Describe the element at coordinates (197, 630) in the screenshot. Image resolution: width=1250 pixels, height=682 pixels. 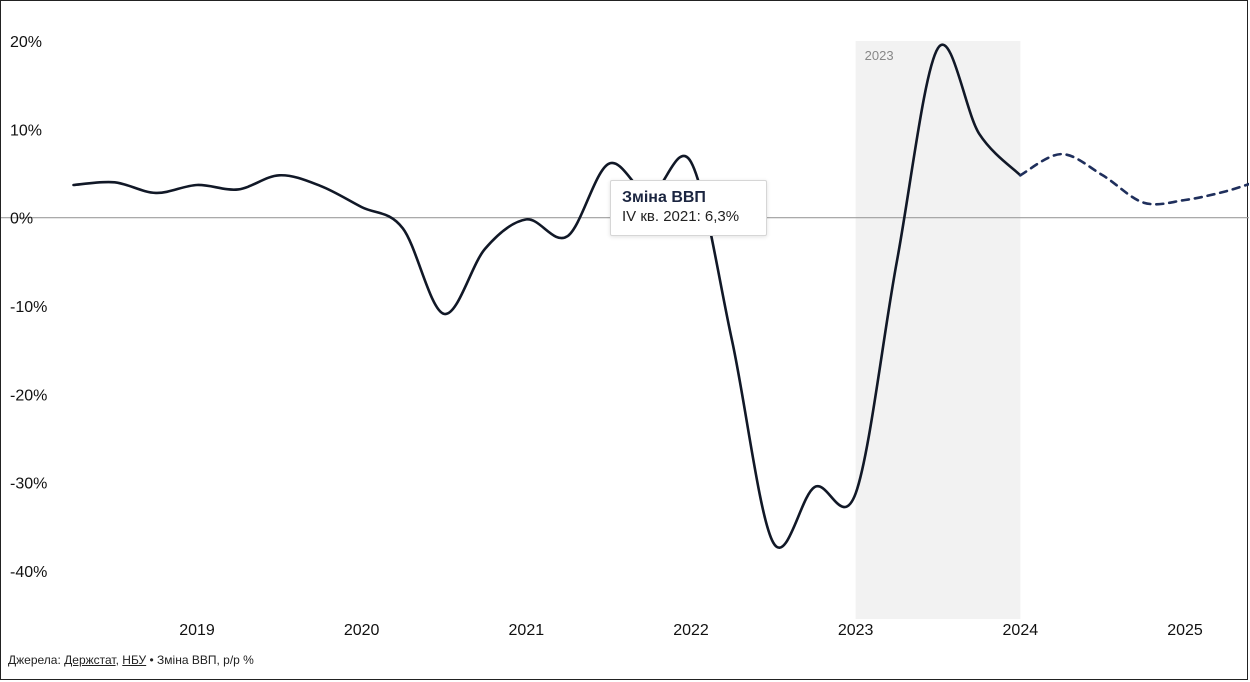
I see `x-tick-label: 2019` at that location.